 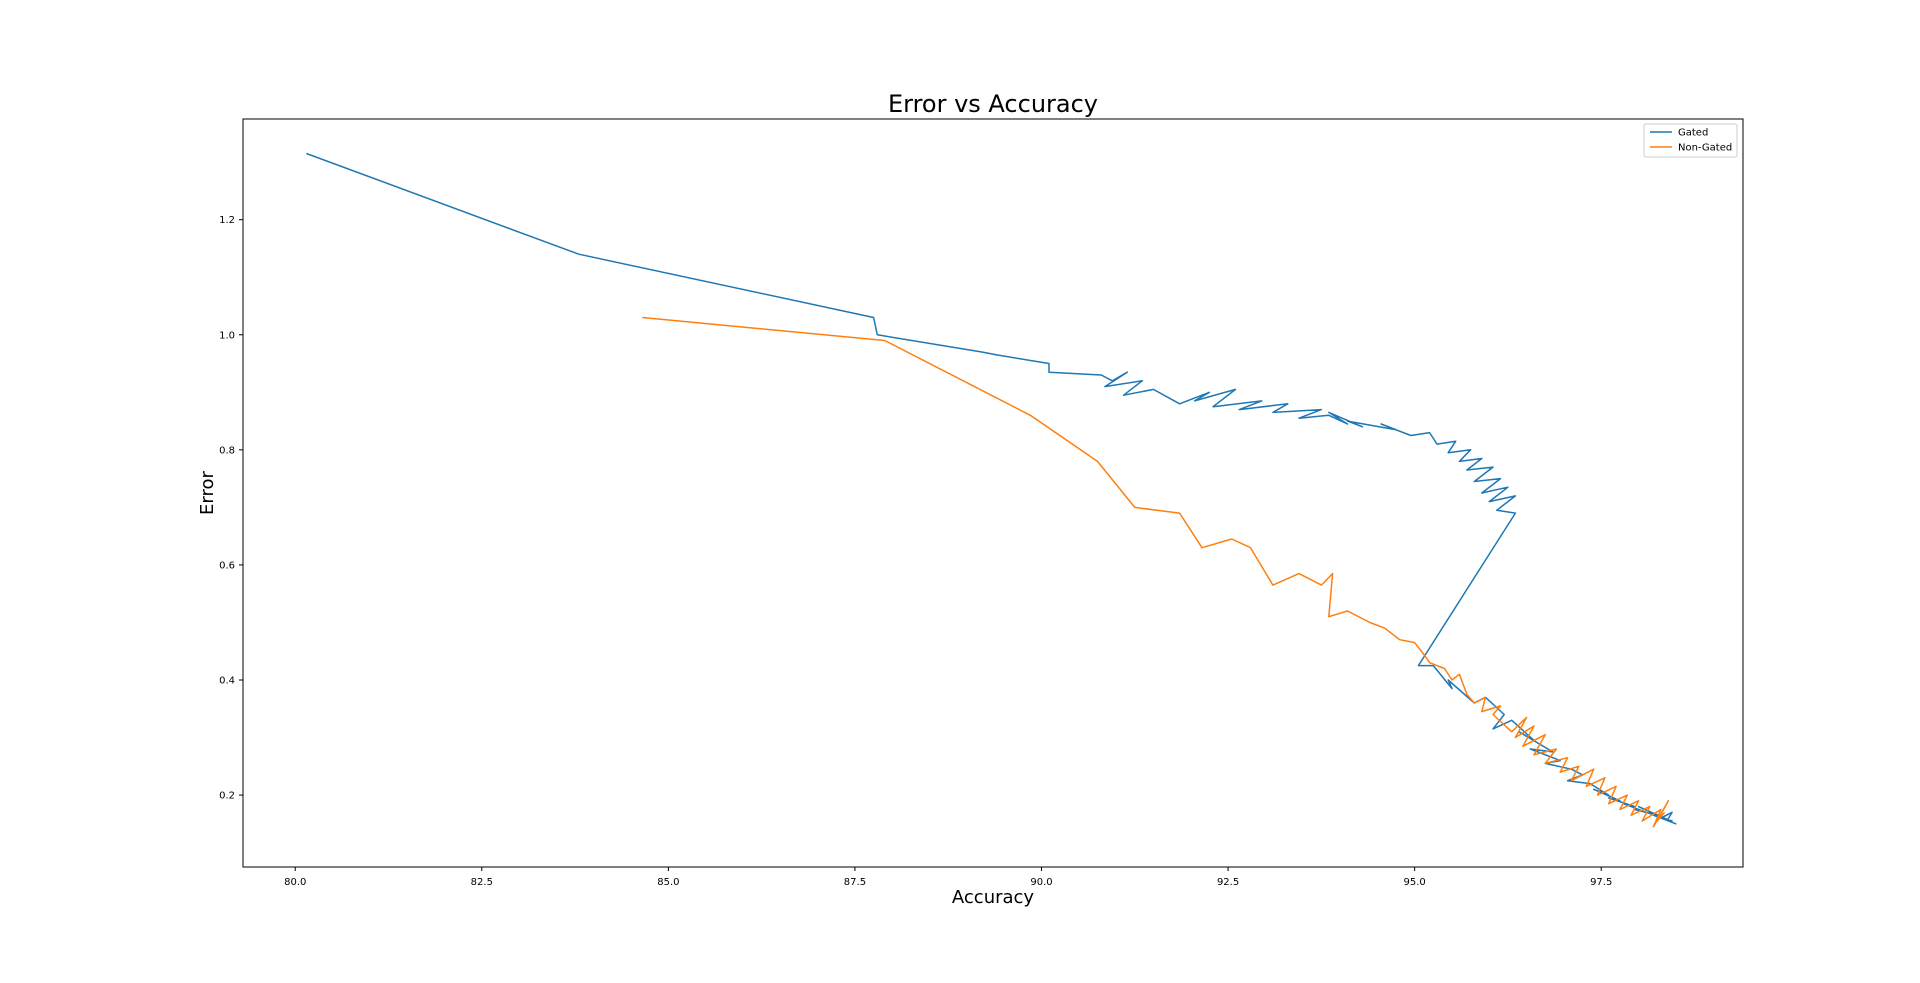 I want to click on x-tick-label: 90.0, so click(x=1041, y=882).